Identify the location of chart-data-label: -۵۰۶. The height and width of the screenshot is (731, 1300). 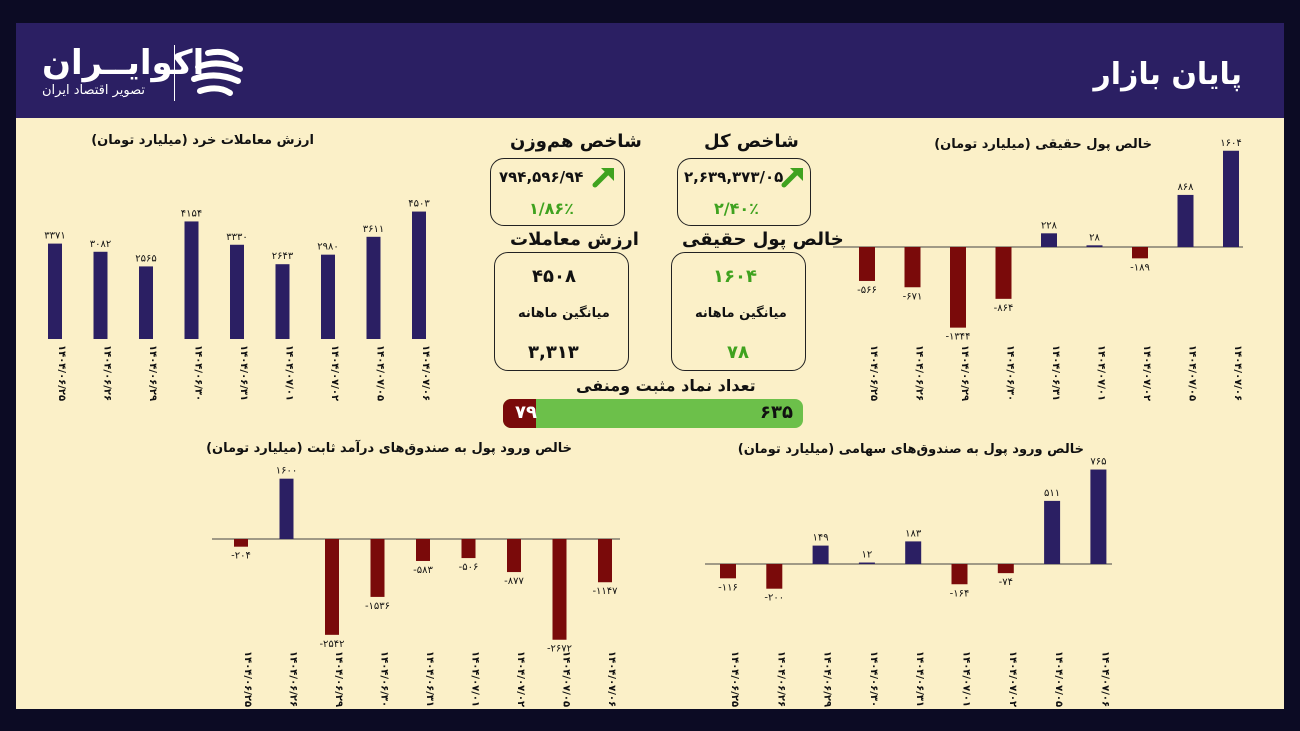
(469, 567).